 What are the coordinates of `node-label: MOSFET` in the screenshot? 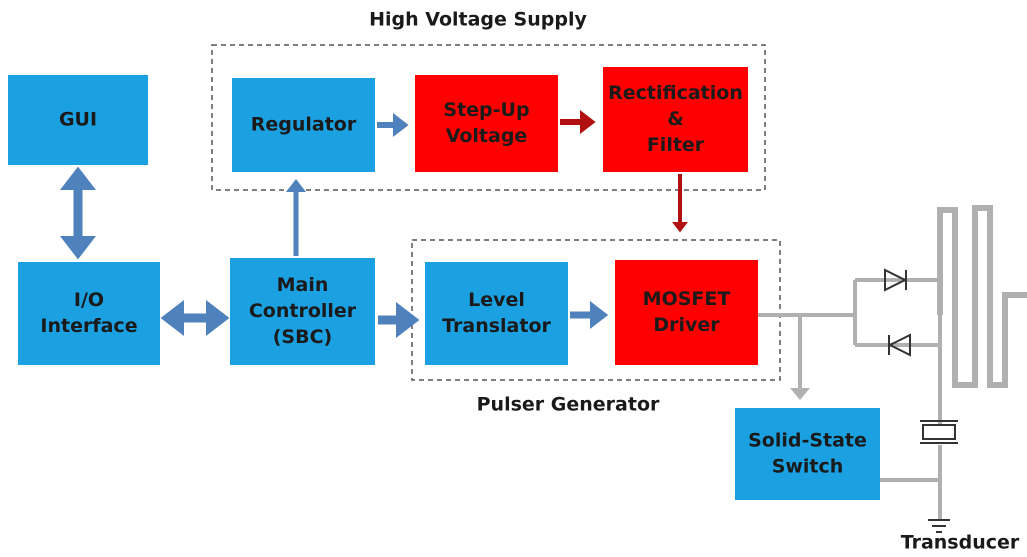 It's located at (687, 299).